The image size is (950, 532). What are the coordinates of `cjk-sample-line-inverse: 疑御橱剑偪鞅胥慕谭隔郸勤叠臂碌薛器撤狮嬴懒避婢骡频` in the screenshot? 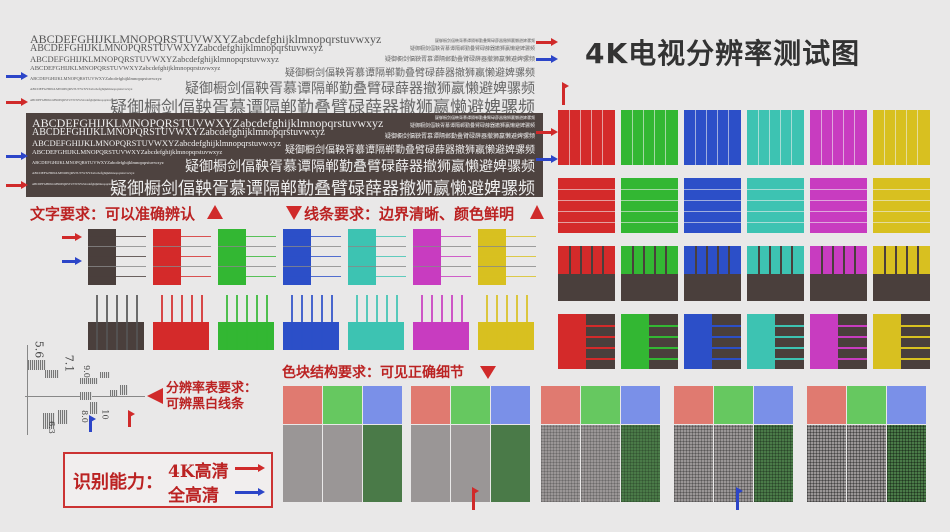 It's located at (472, 126).